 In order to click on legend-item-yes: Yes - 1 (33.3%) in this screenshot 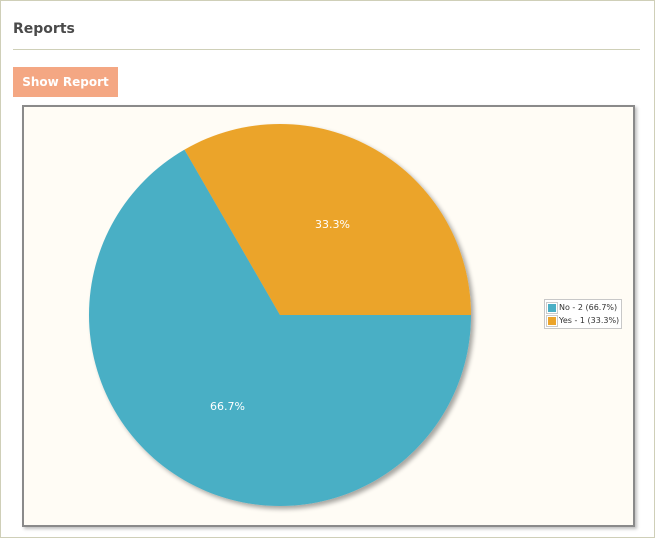, I will do `click(583, 320)`.